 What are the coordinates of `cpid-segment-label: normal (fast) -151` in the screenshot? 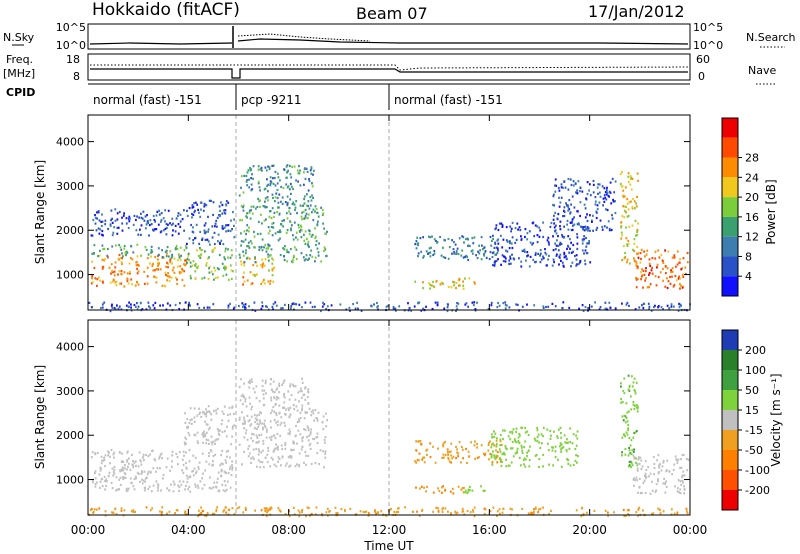 It's located at (147, 100).